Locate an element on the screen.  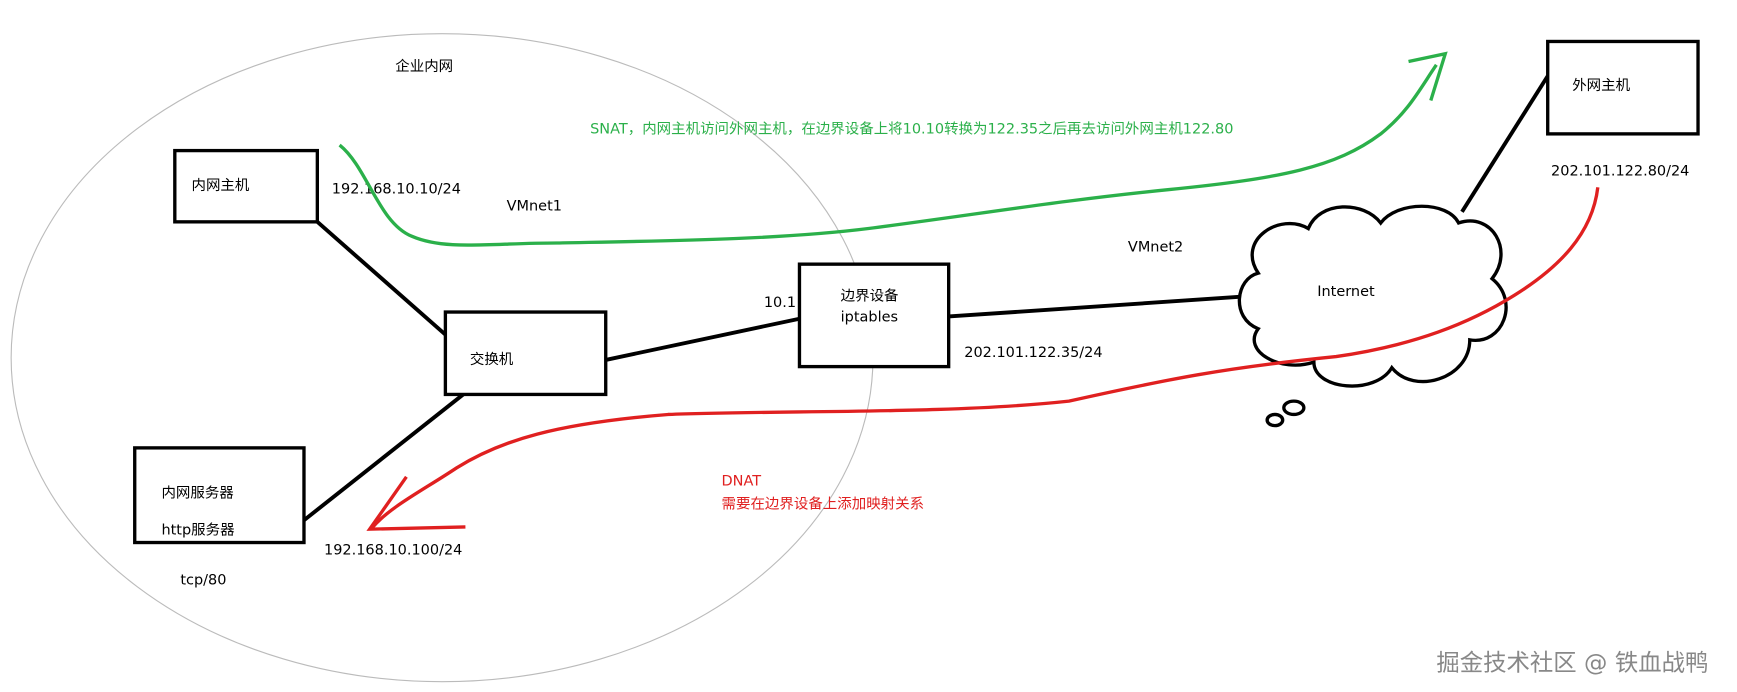
node-label: 边界设备 is located at coordinates (870, 295).